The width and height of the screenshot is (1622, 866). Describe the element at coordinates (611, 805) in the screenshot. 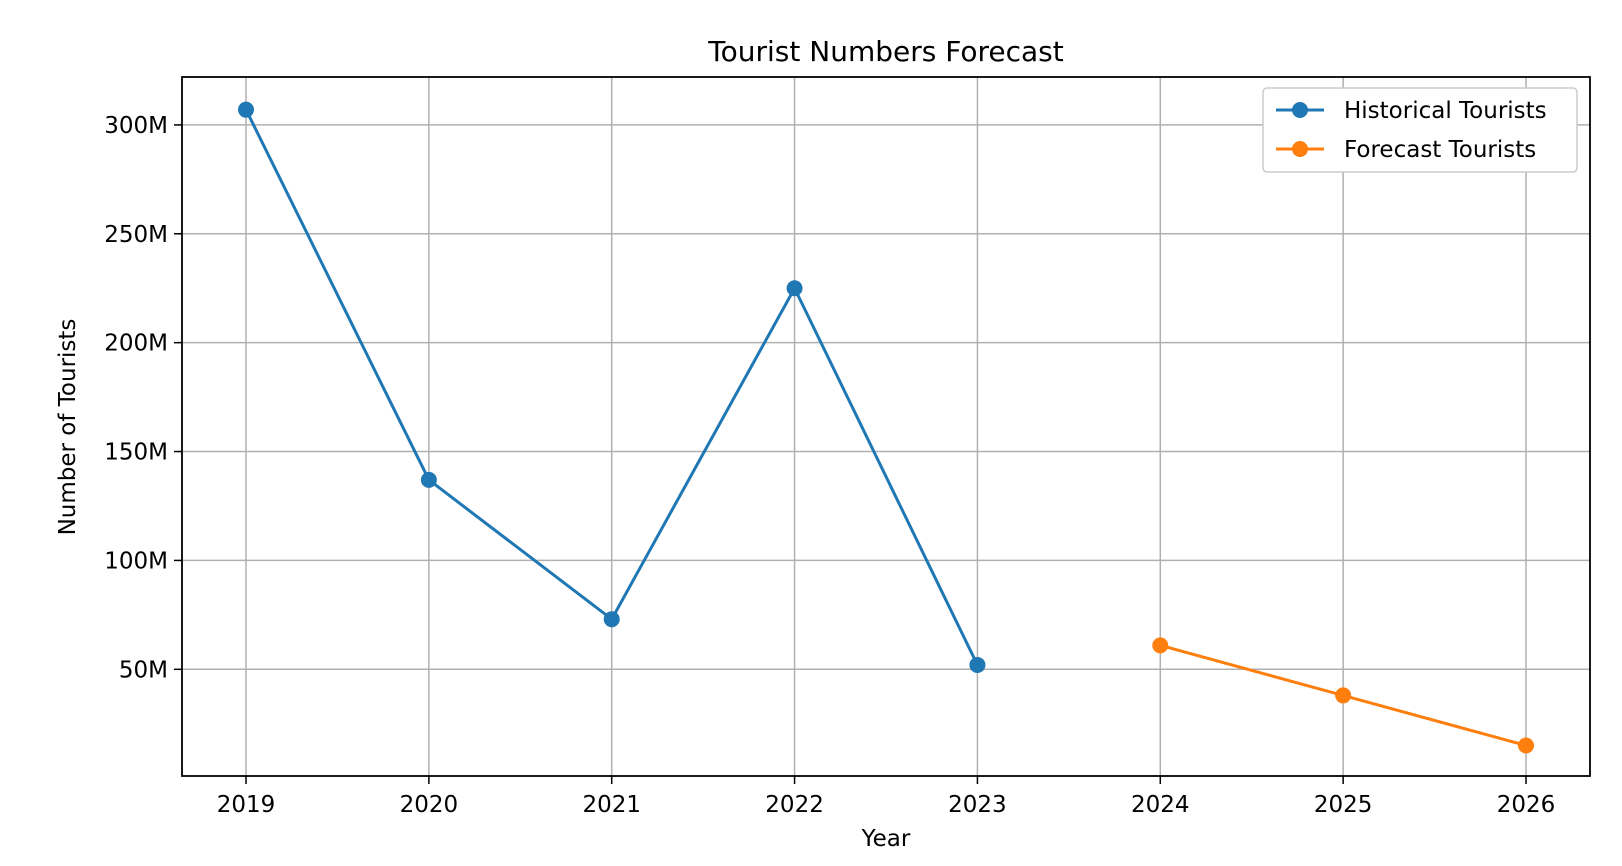

I see `x-tick-label: 2021` at that location.